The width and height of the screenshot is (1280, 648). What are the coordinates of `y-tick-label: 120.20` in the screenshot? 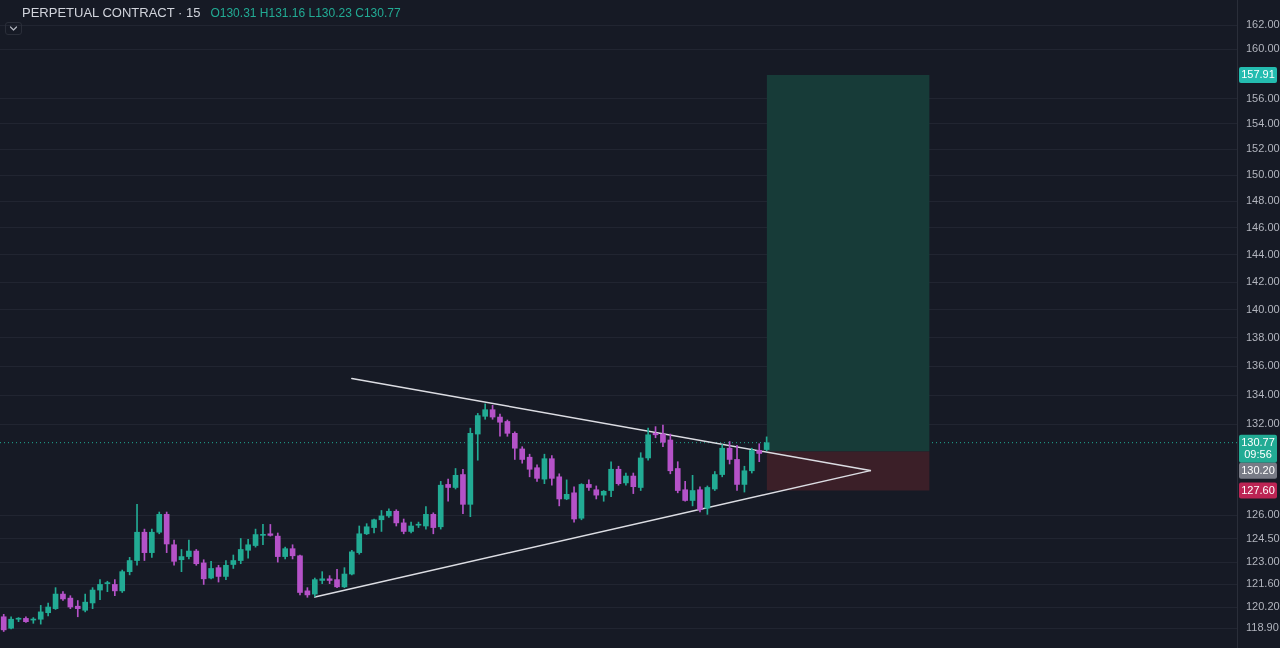 It's located at (1263, 606).